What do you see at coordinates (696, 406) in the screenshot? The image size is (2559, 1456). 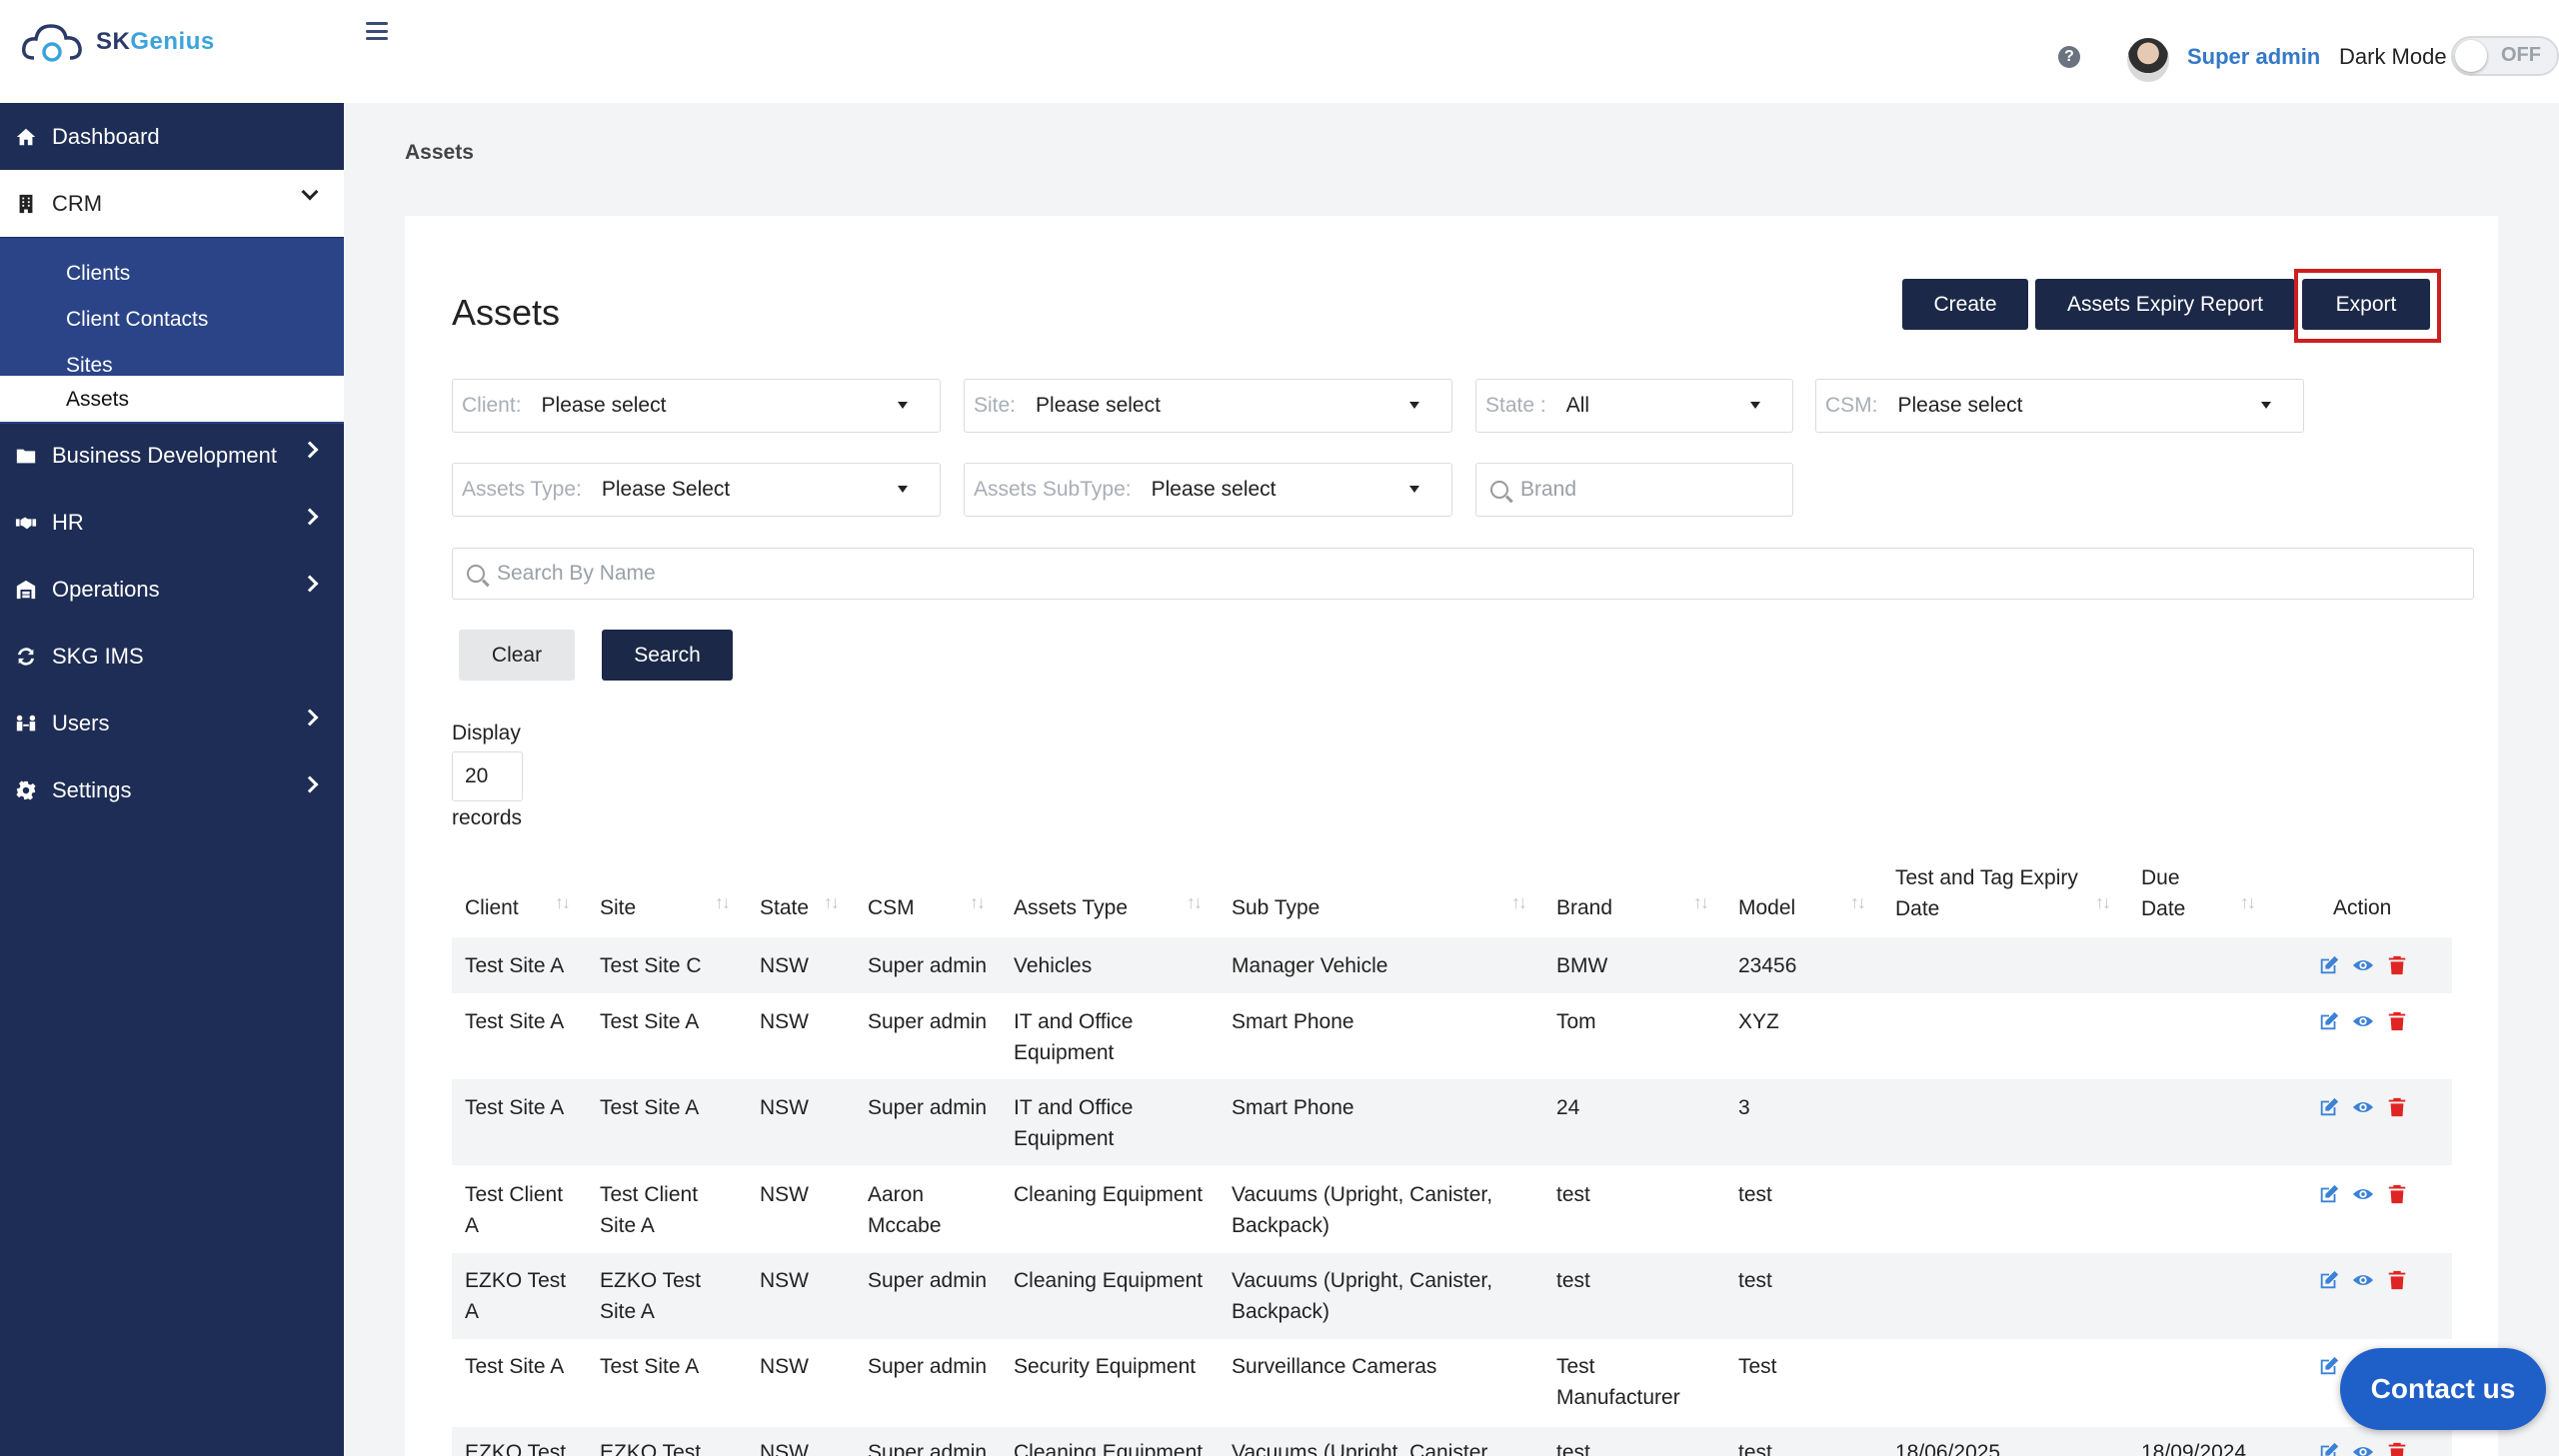 I see `client-select: Client: Please select` at bounding box center [696, 406].